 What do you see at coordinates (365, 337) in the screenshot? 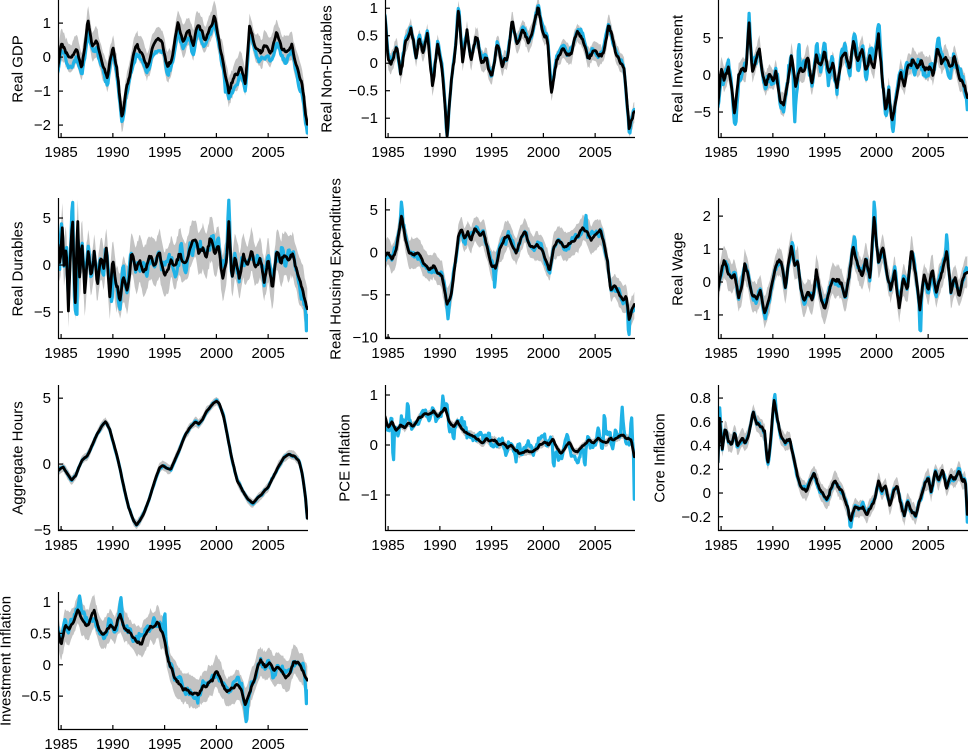
I see `y-tick-label: −10` at bounding box center [365, 337].